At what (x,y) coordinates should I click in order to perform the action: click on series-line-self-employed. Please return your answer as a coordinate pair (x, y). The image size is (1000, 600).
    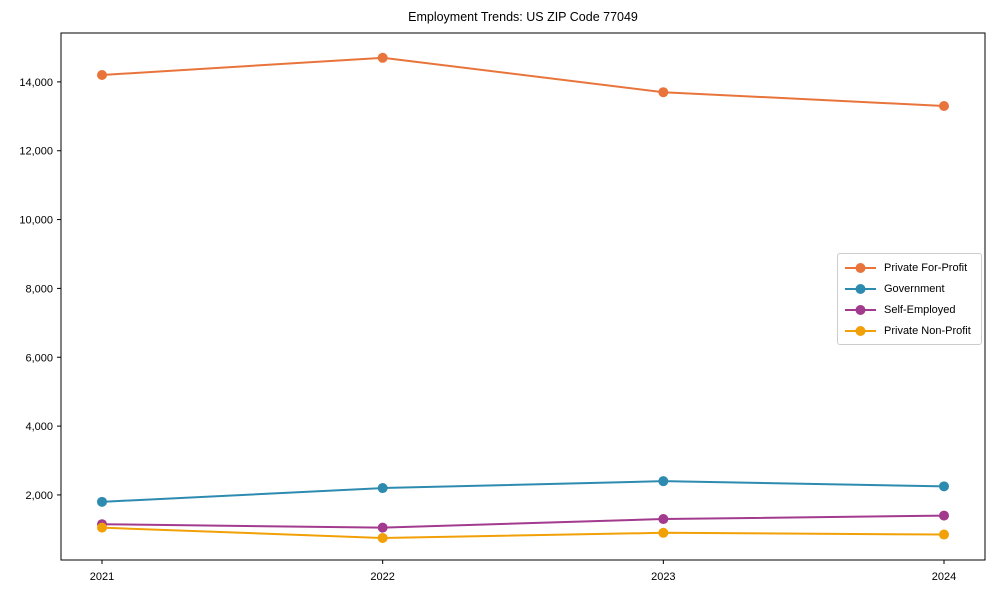
    Looking at the image, I should click on (523, 521).